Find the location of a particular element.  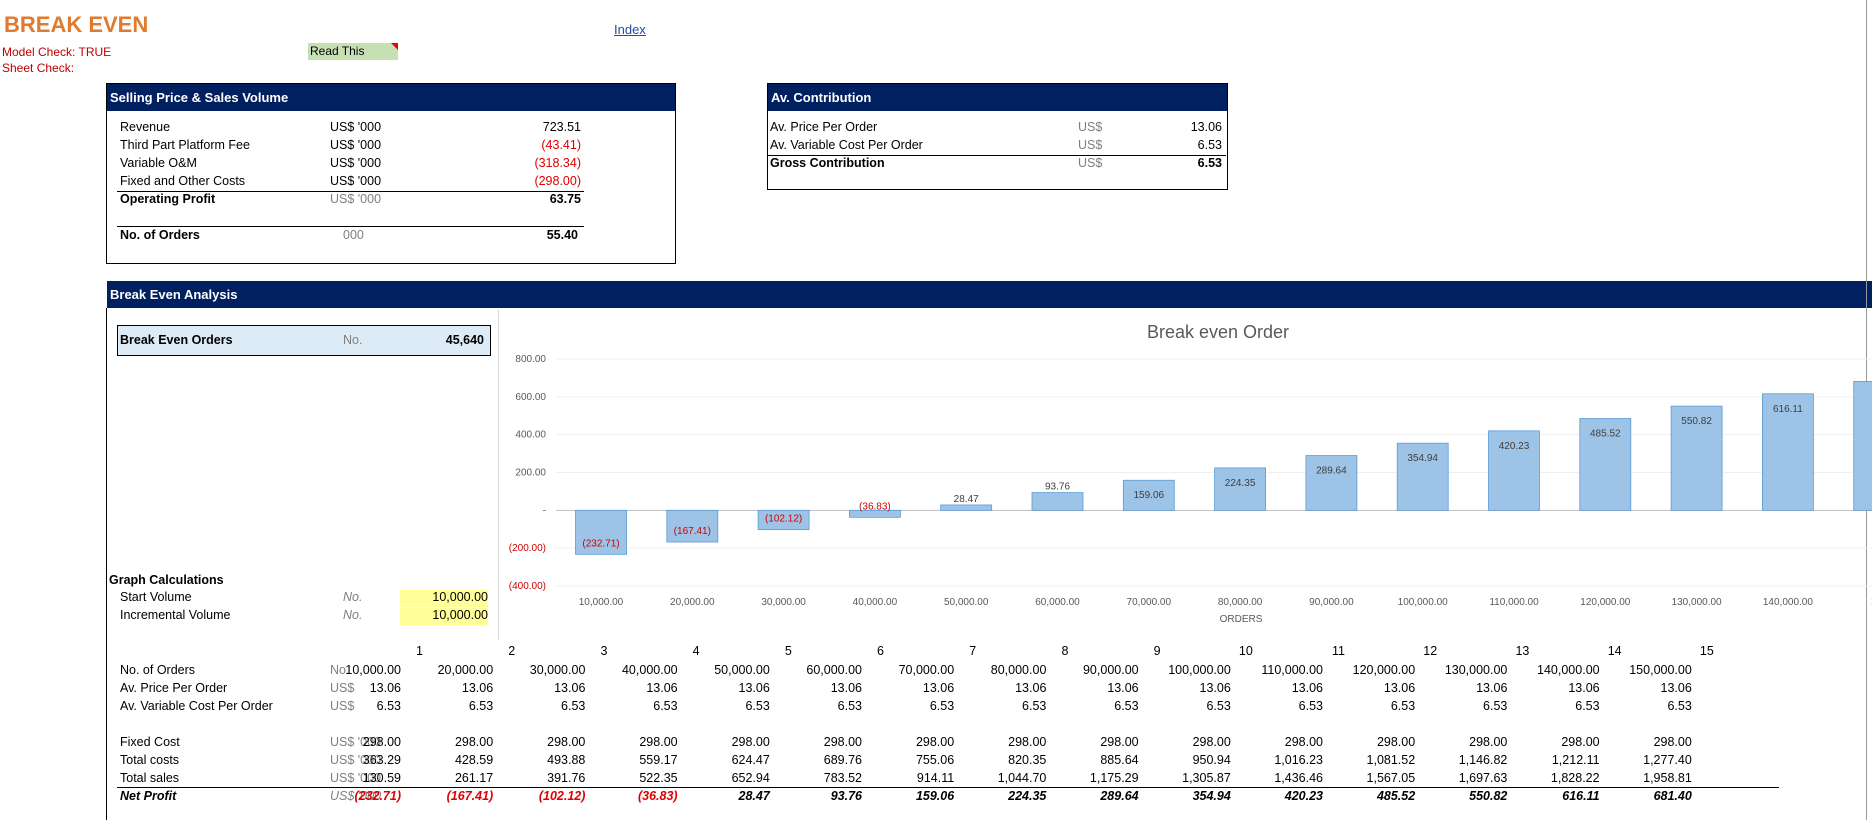

chart-data-label: (167.41) is located at coordinates (692, 531).